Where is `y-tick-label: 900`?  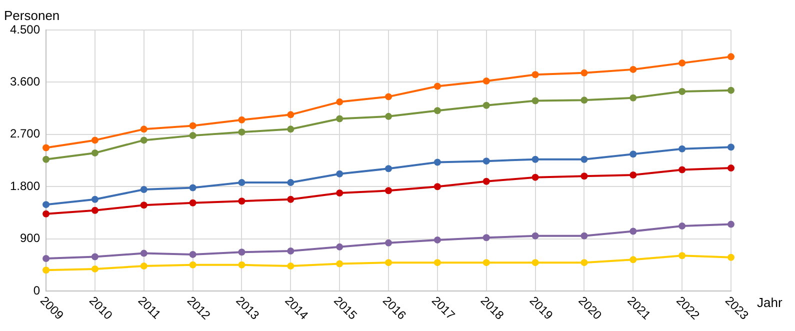
y-tick-label: 900 is located at coordinates (30, 238).